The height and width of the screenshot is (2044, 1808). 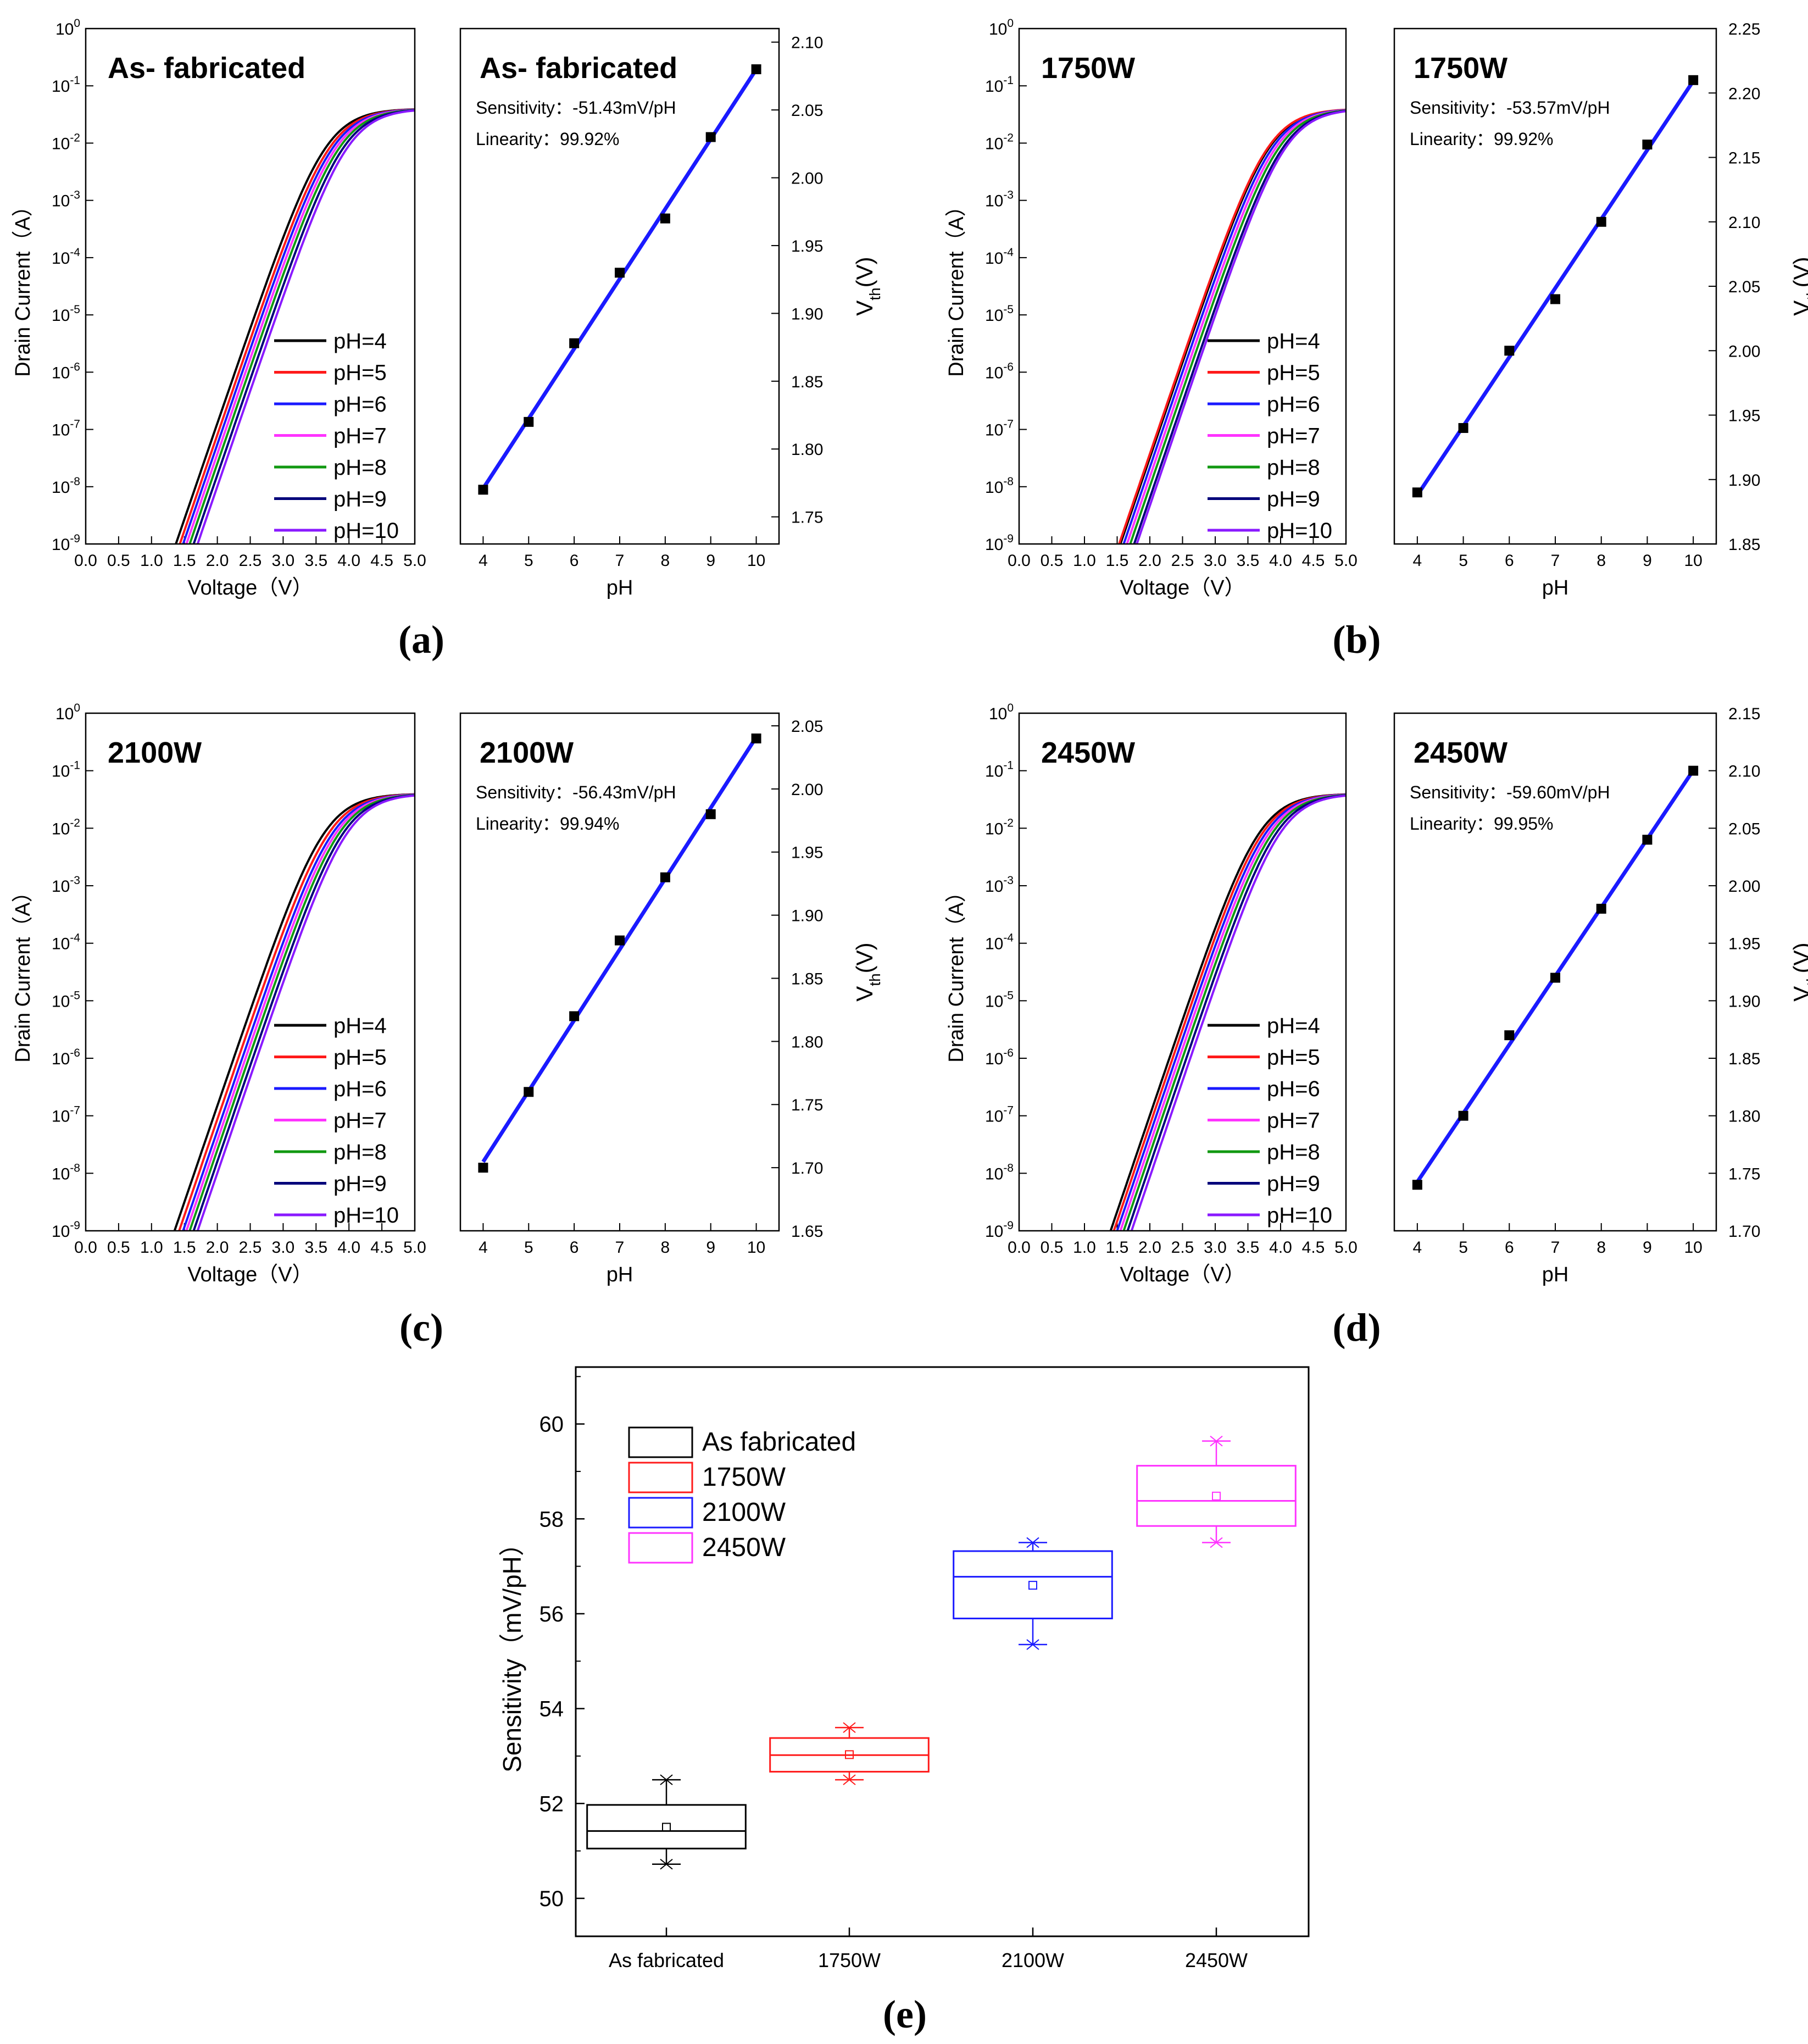 I want to click on box-item, so click(x=666, y=1822).